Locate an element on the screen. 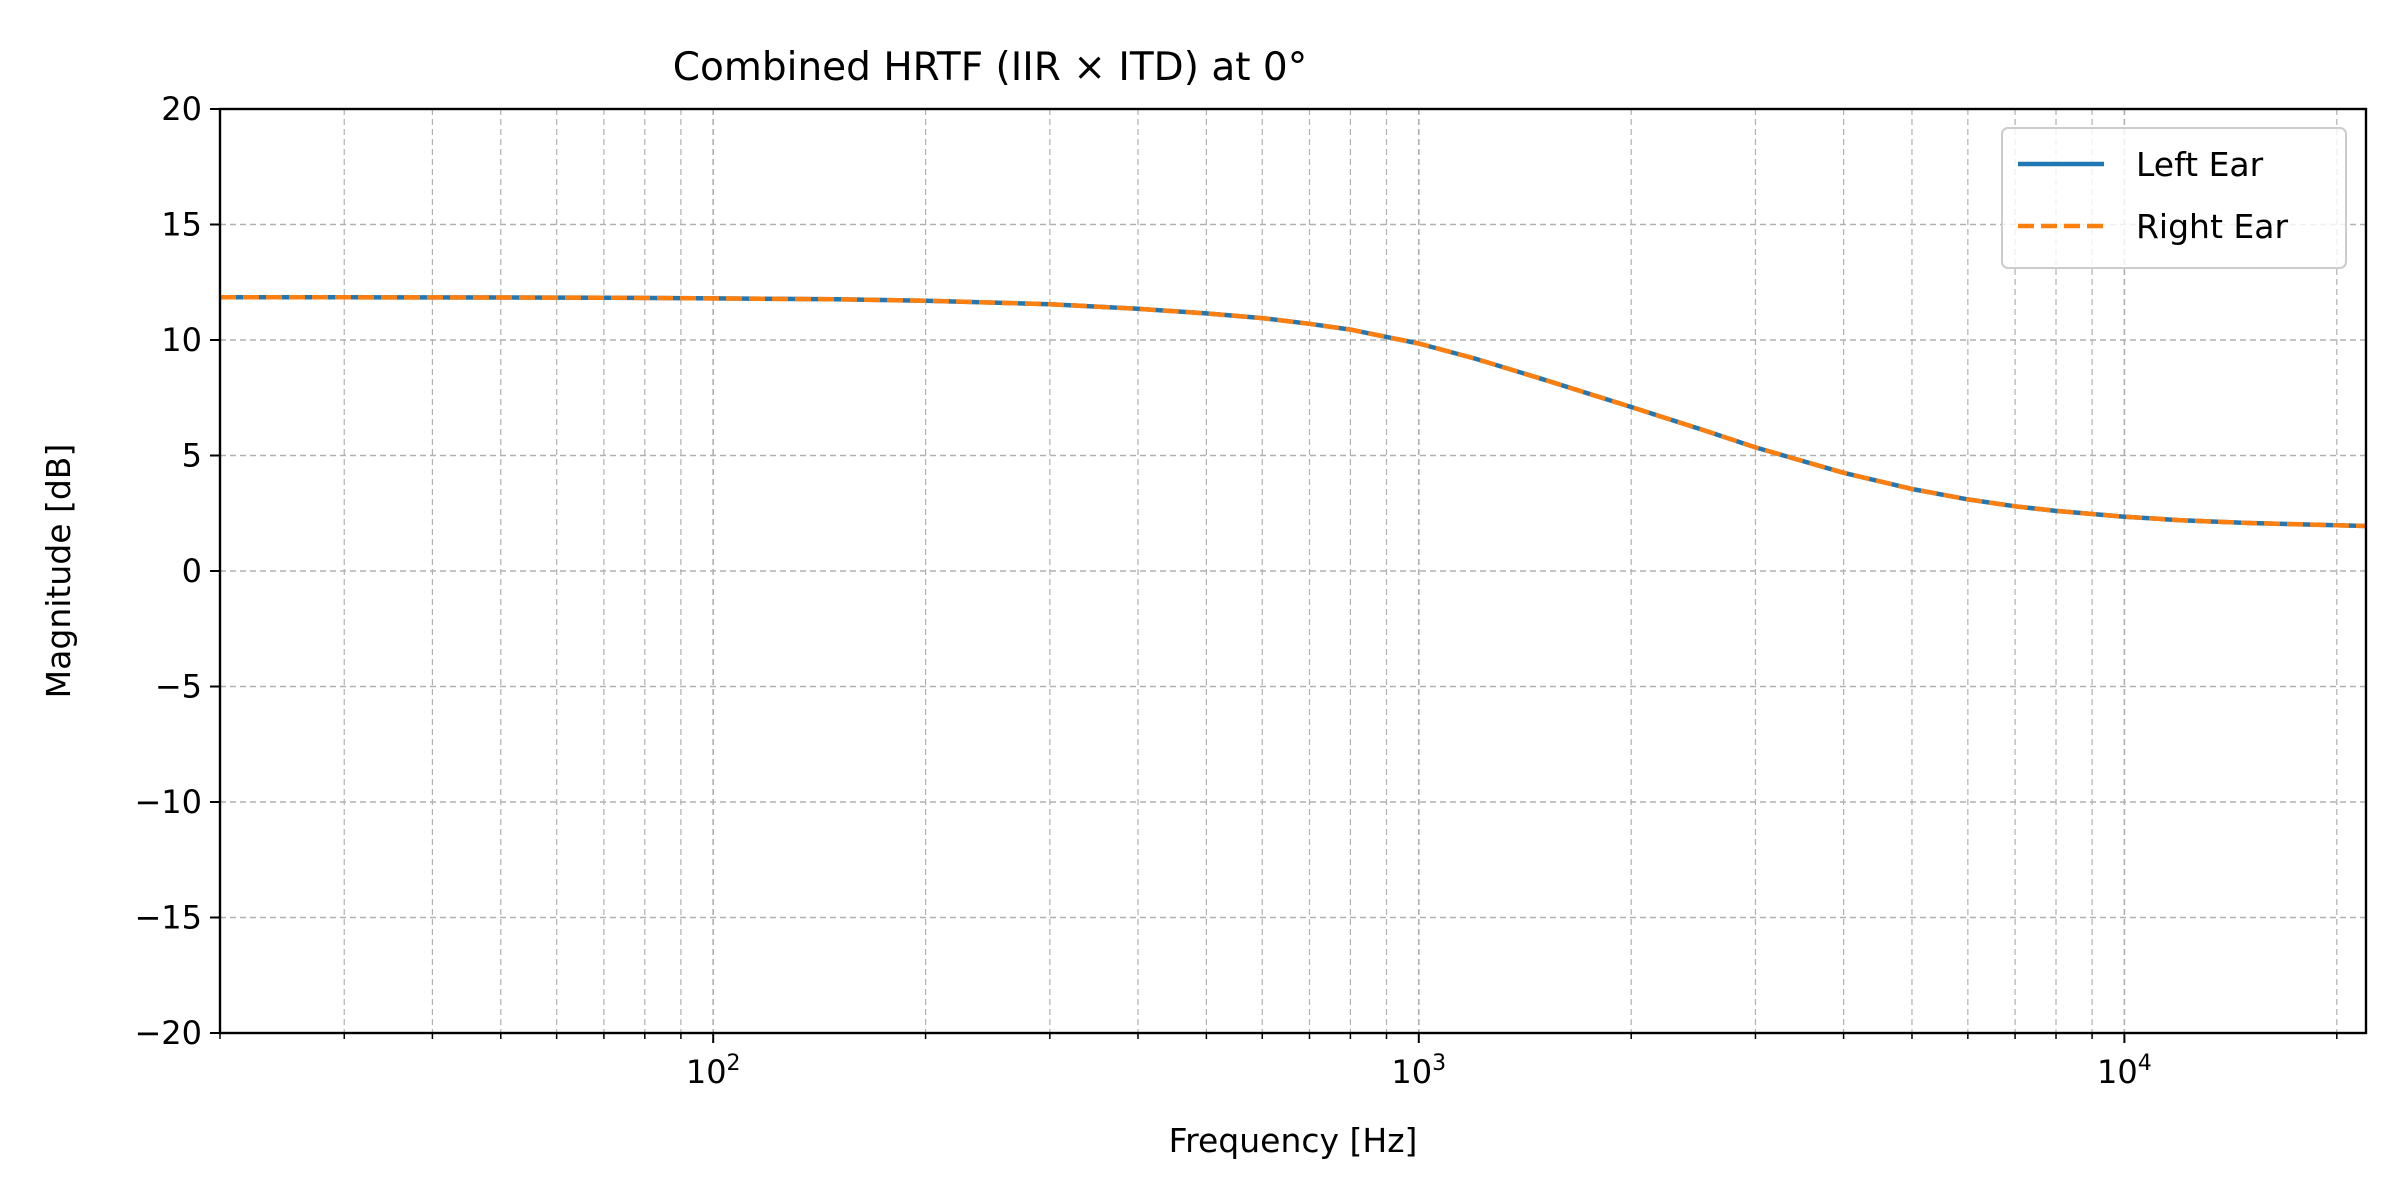 The height and width of the screenshot is (1200, 2400). x-tick-label: 10⁴ is located at coordinates (2124, 1071).